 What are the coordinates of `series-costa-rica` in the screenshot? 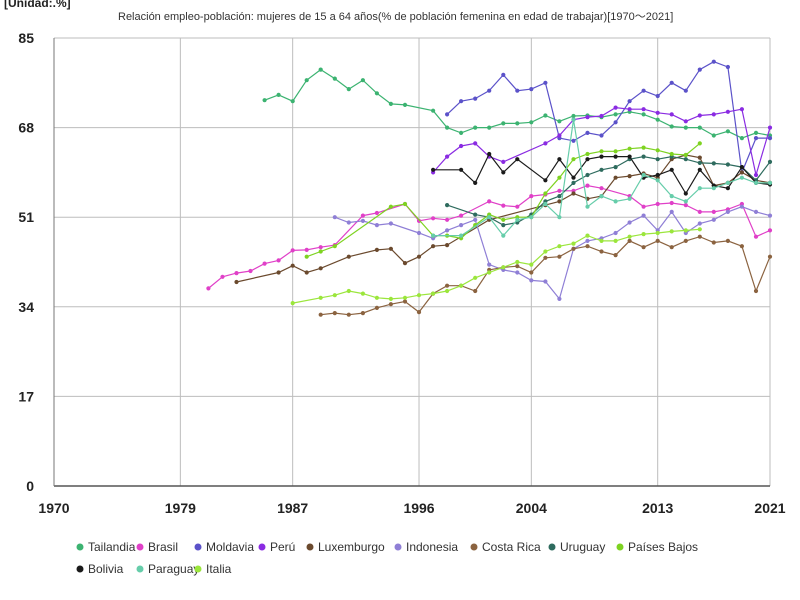 It's located at (545, 275).